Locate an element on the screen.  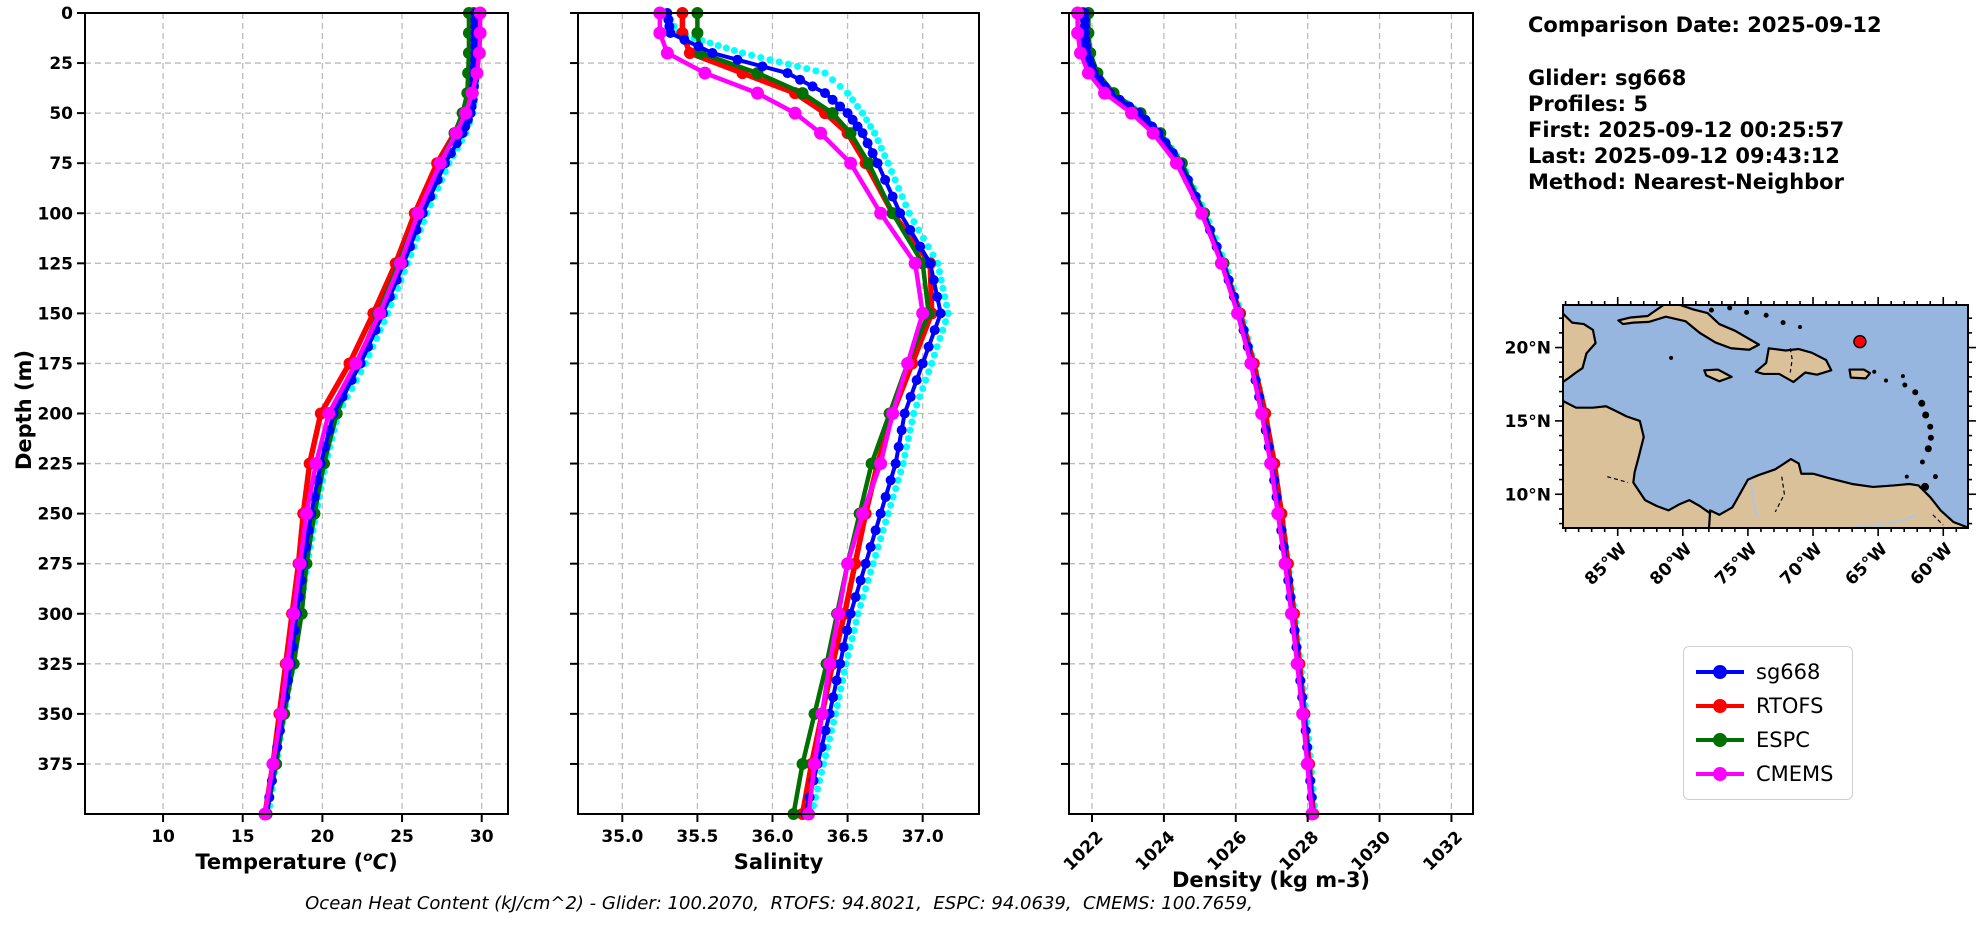
map-land is located at coordinates (1765, 416).